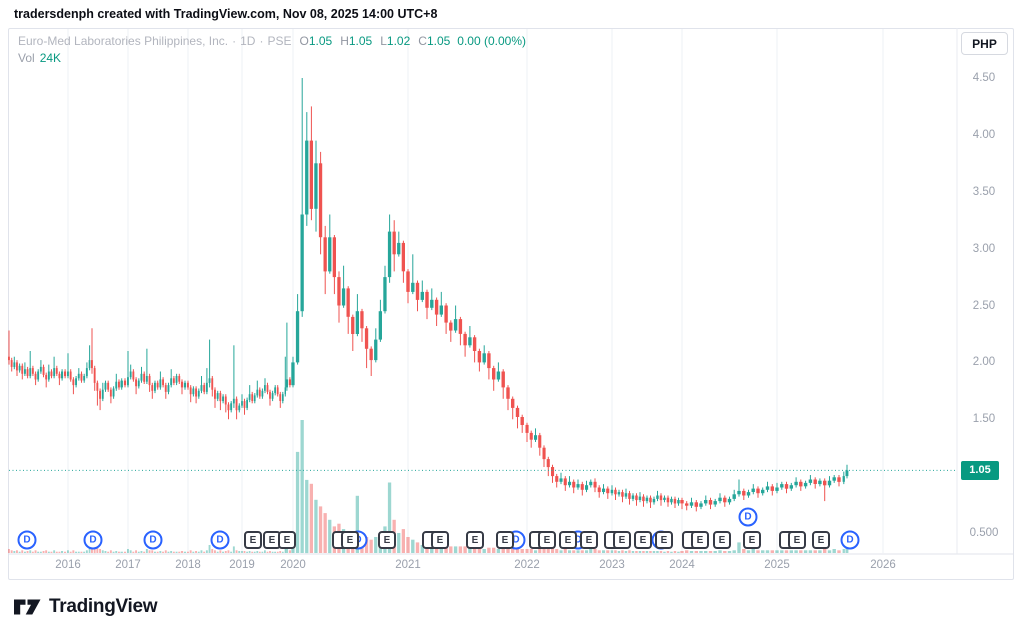 The height and width of the screenshot is (639, 1024). What do you see at coordinates (320, 41) in the screenshot?
I see `open-value: 1.05` at bounding box center [320, 41].